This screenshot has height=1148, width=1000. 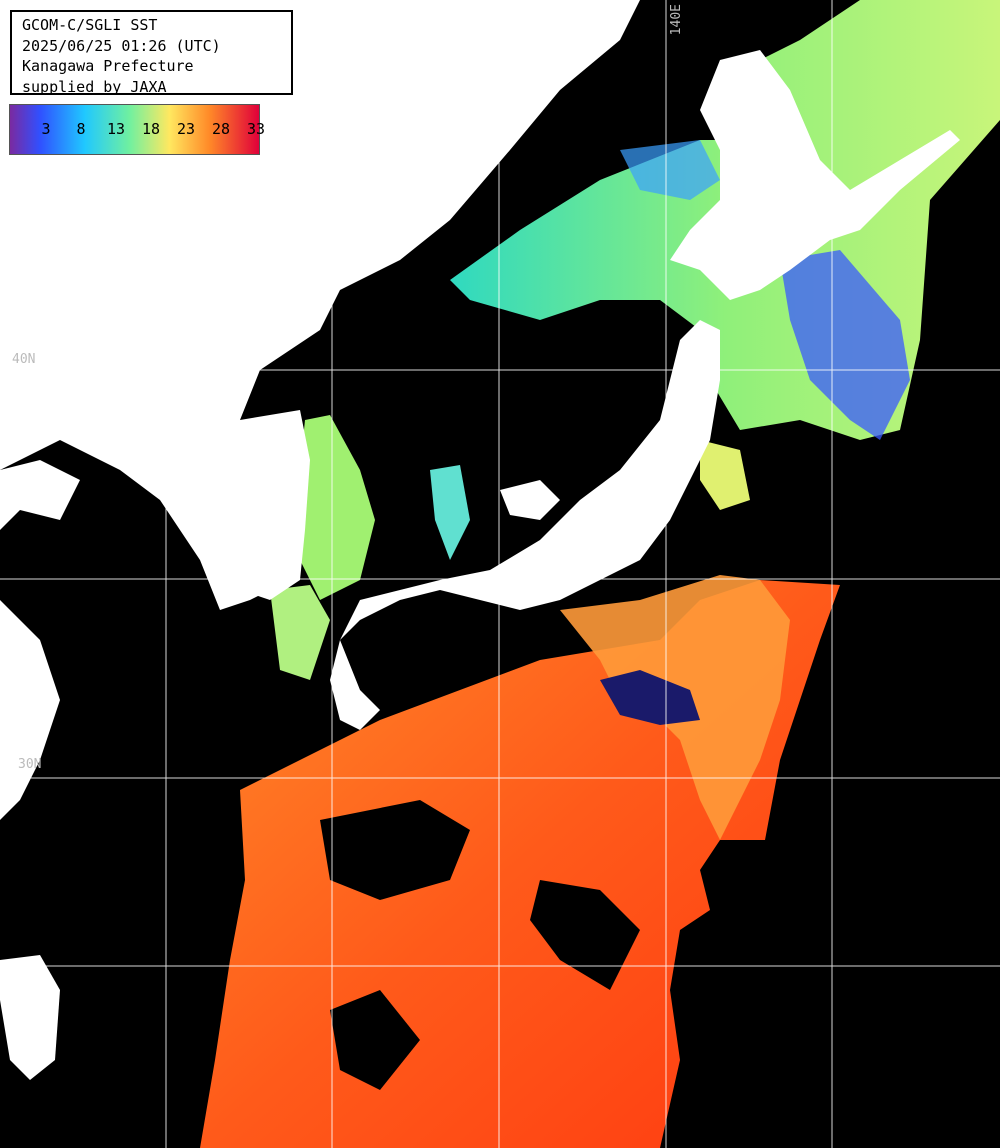 What do you see at coordinates (151, 129) in the screenshot?
I see `legend-tick-label: 18` at bounding box center [151, 129].